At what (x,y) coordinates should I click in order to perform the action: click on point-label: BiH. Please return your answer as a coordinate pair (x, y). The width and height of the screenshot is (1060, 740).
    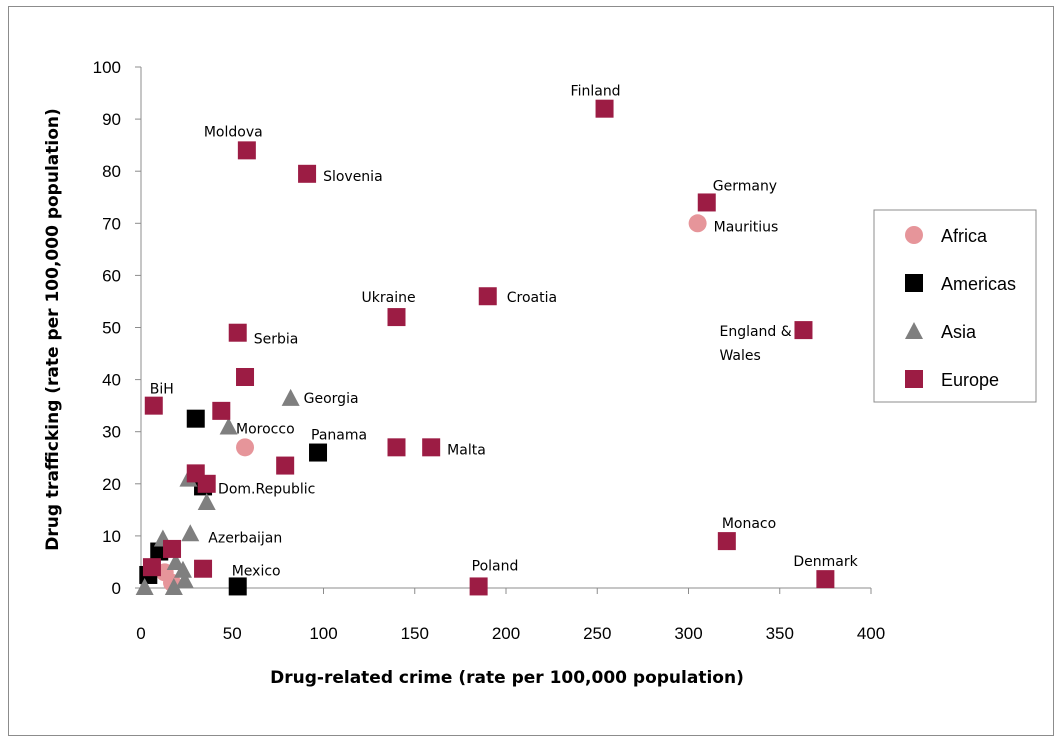
    Looking at the image, I should click on (162, 390).